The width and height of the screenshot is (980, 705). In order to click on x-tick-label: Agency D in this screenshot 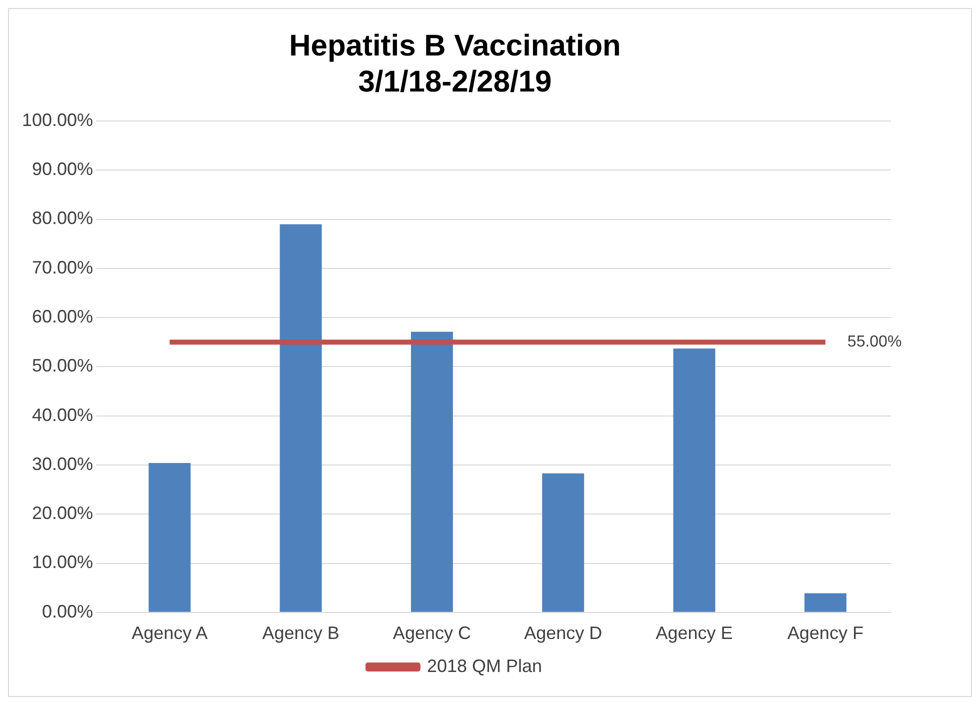, I will do `click(563, 633)`.